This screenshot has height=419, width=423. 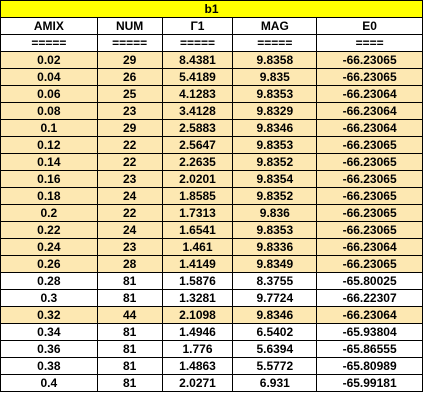 What do you see at coordinates (49, 26) in the screenshot?
I see `header-amix: AMIX` at bounding box center [49, 26].